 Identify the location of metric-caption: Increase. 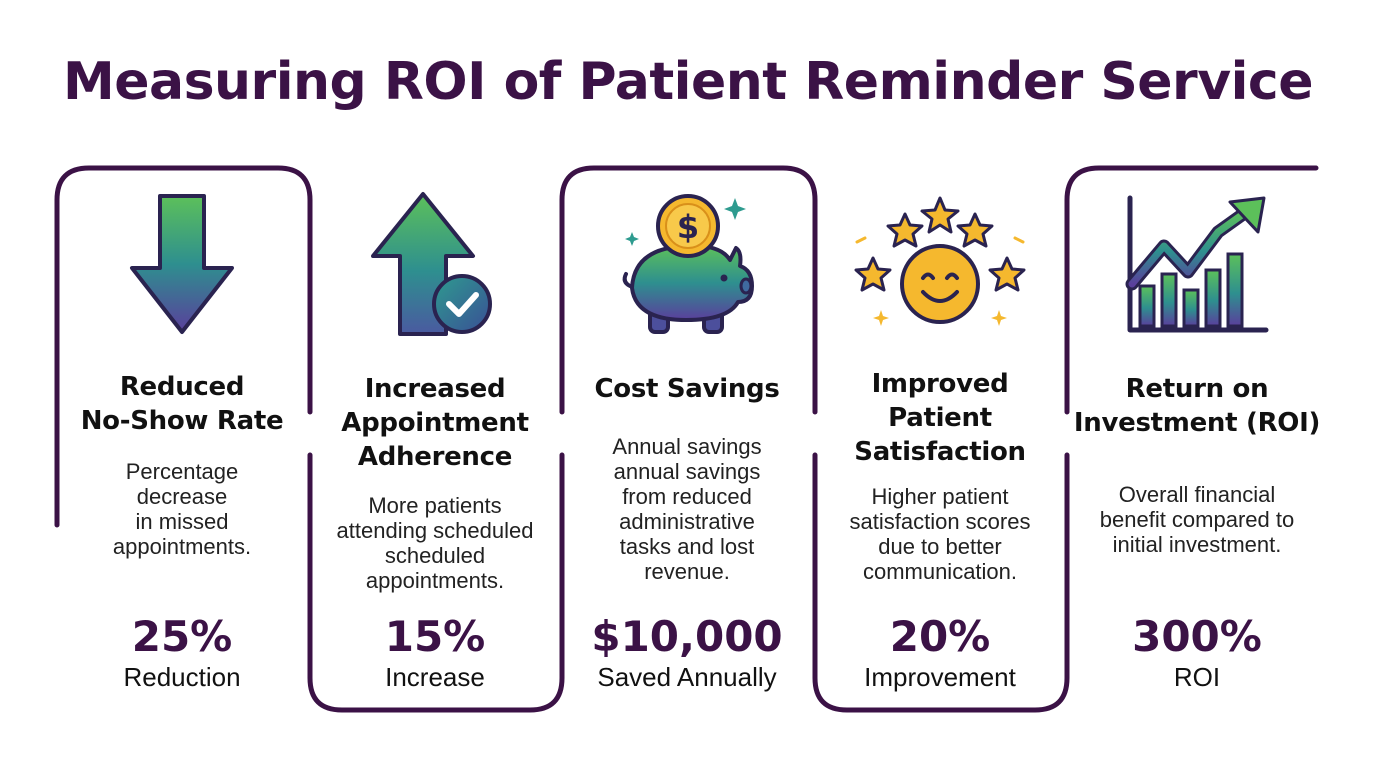
(435, 677).